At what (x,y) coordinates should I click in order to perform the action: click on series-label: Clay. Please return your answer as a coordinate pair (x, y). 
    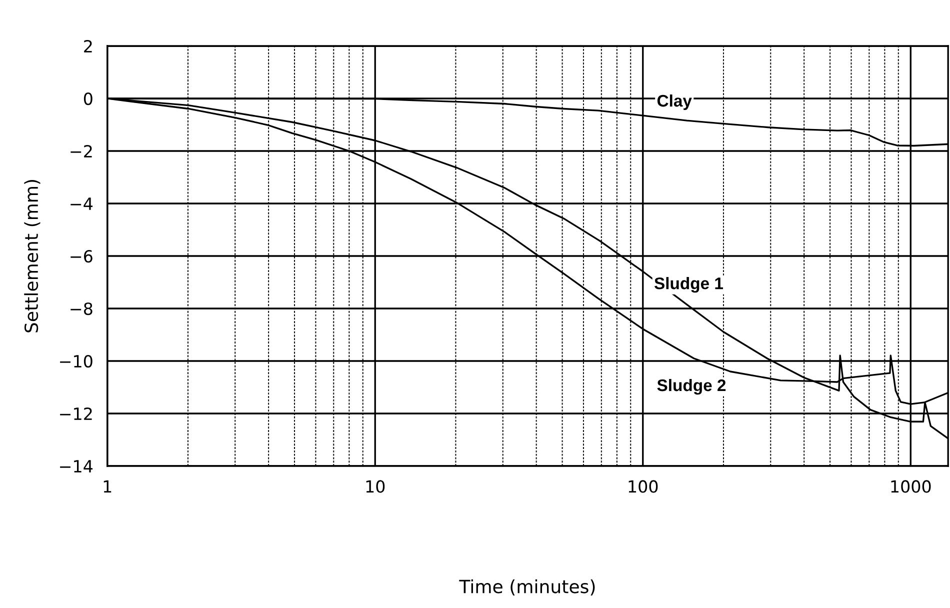
    Looking at the image, I should click on (674, 102).